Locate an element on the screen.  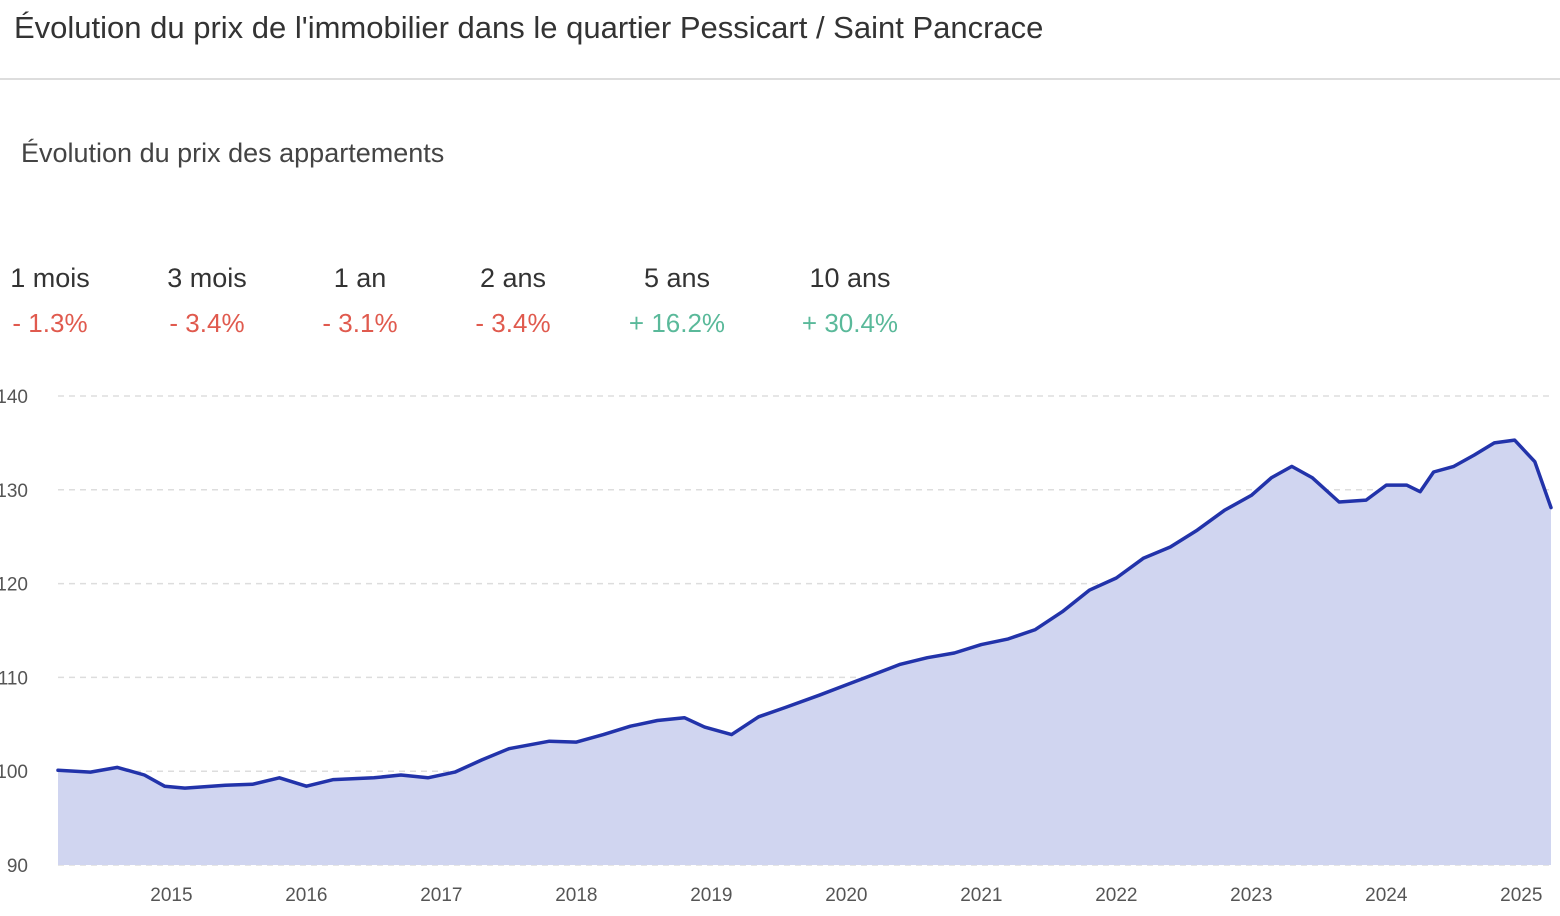
x-tick-label: 2015 is located at coordinates (171, 895).